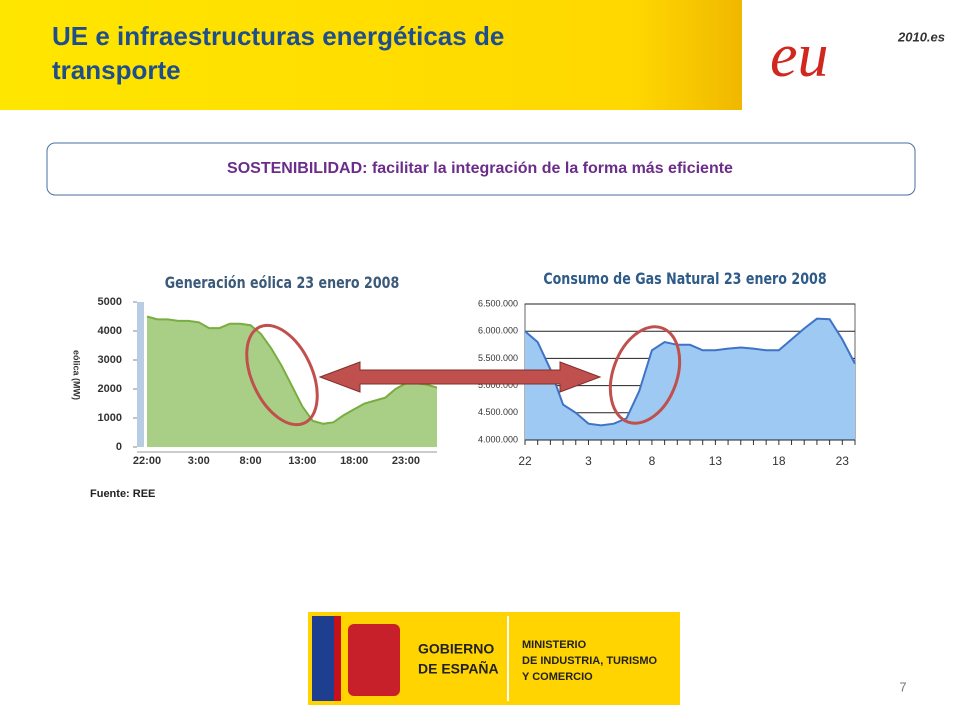  I want to click on y-tick-label: 6.000.000, so click(498, 331).